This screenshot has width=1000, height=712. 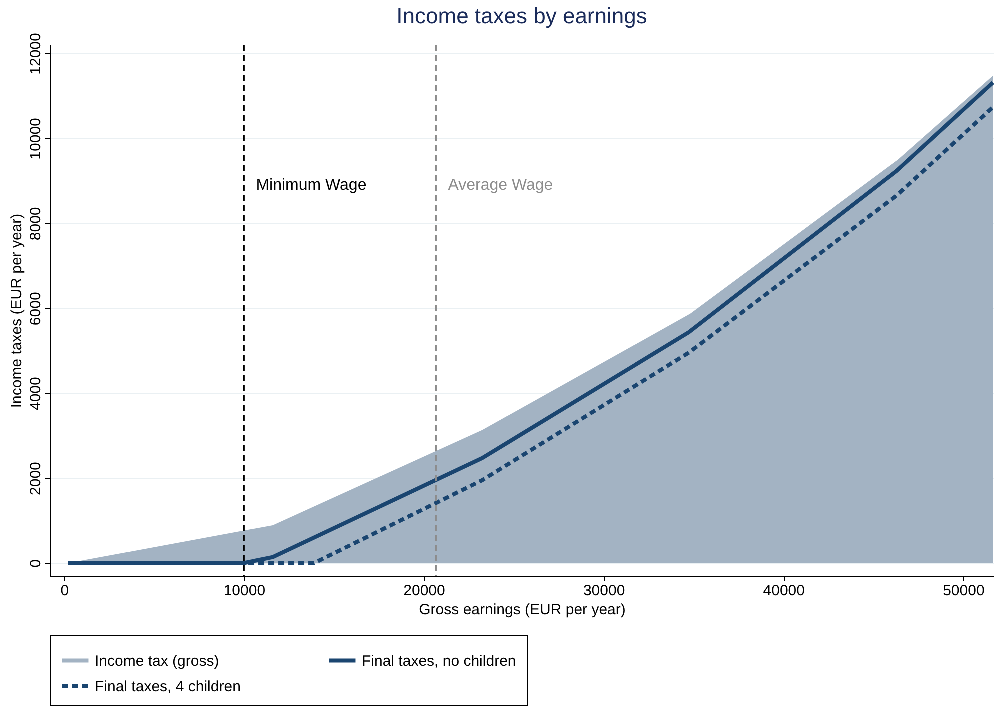 What do you see at coordinates (36, 309) in the screenshot?
I see `y-tick-label: 6000` at bounding box center [36, 309].